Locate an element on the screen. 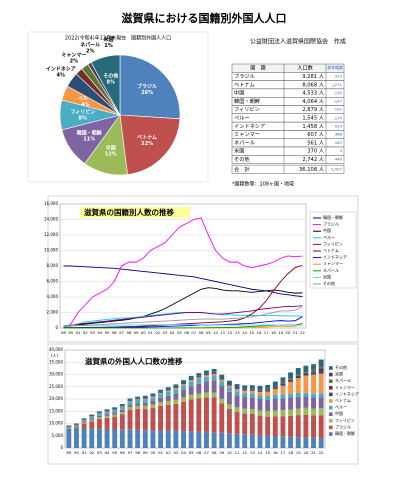 The image size is (408, 480). y-tick-label: 40,000 is located at coordinates (56, 349).